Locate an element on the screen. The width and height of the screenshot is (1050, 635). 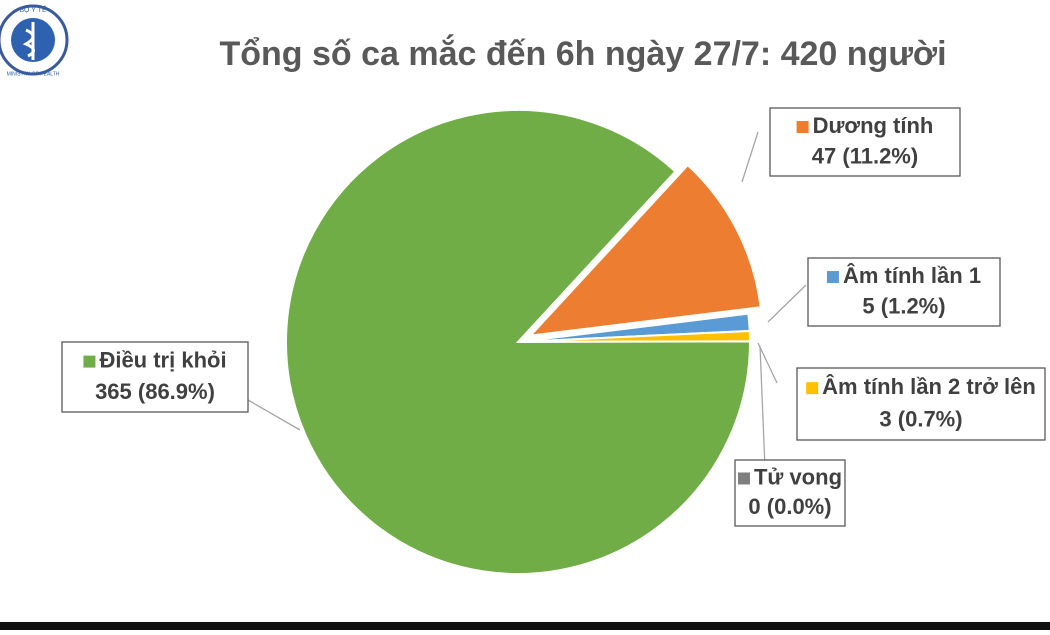
value-label: 0 (0.0%) is located at coordinates (789, 506).